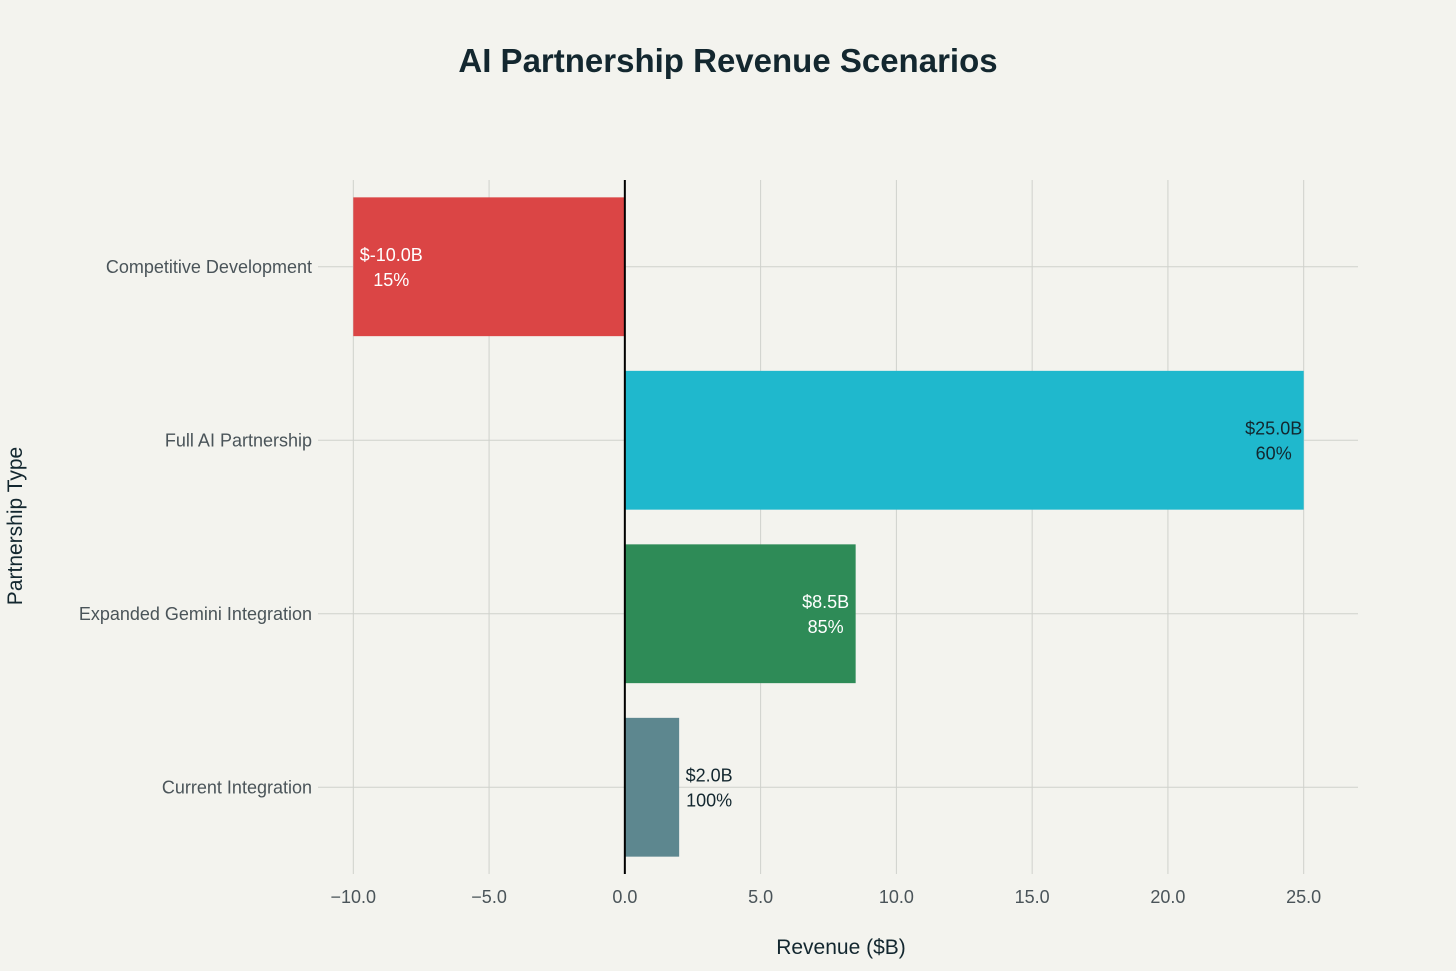 This screenshot has height=971, width=1456. Describe the element at coordinates (1303, 897) in the screenshot. I see `x-tick-label: 25.0` at that location.